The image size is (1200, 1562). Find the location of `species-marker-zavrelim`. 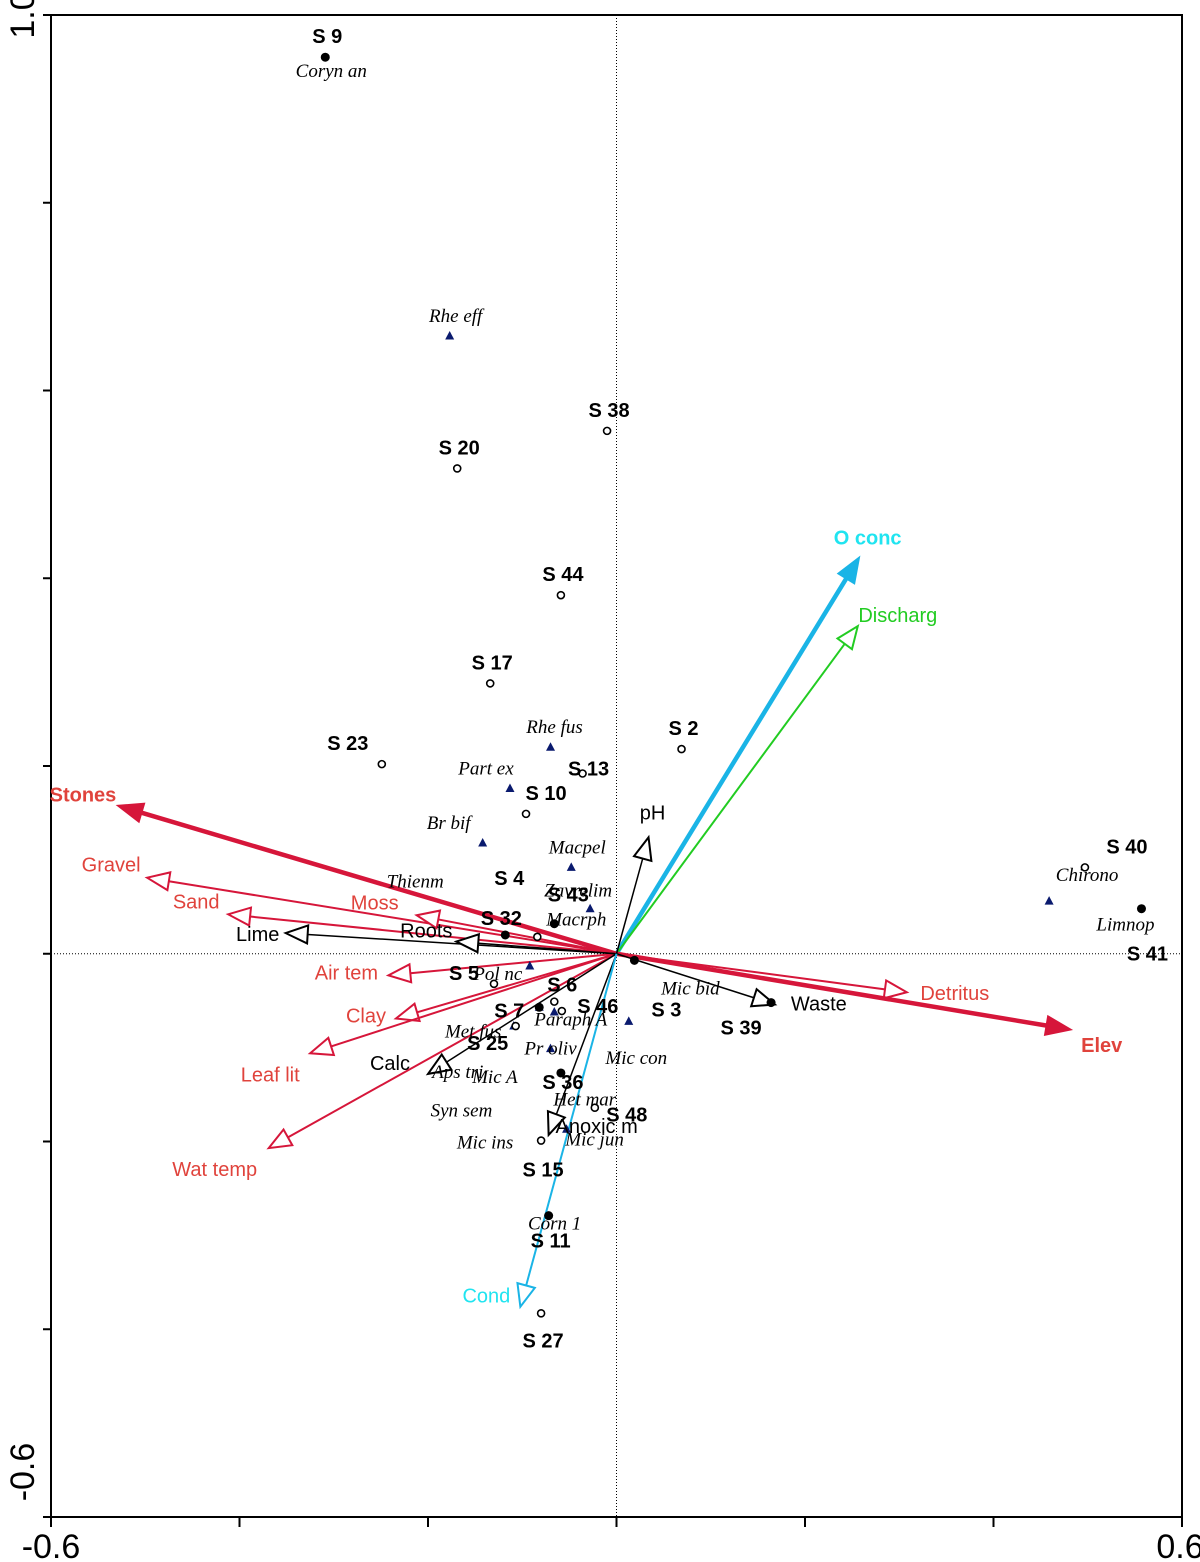

species-marker-zavrelim is located at coordinates (590, 908).